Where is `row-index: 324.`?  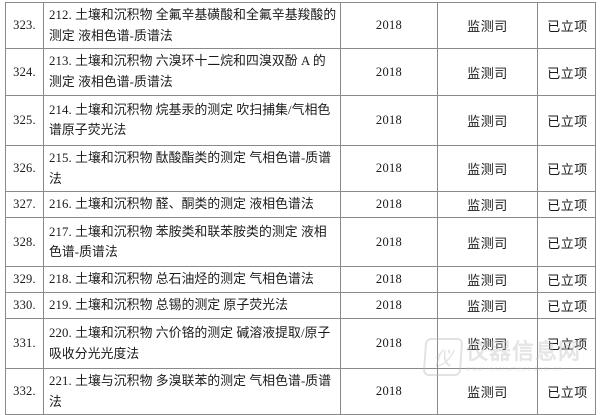 row-index: 324. is located at coordinates (24, 72).